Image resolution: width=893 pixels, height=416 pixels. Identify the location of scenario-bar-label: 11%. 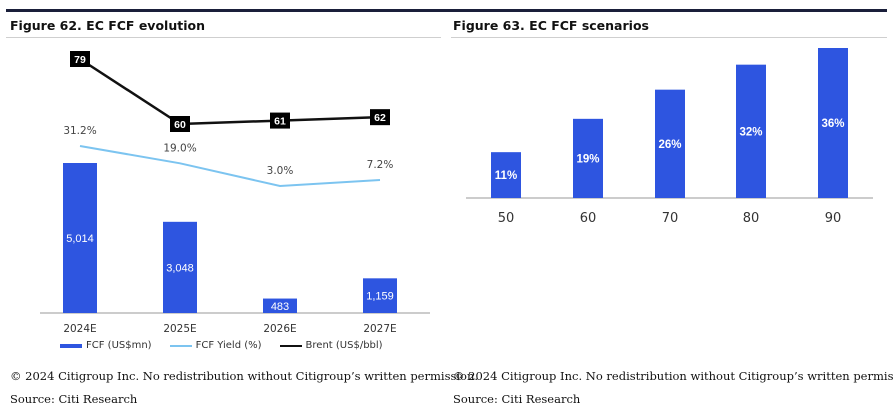
(506, 176).